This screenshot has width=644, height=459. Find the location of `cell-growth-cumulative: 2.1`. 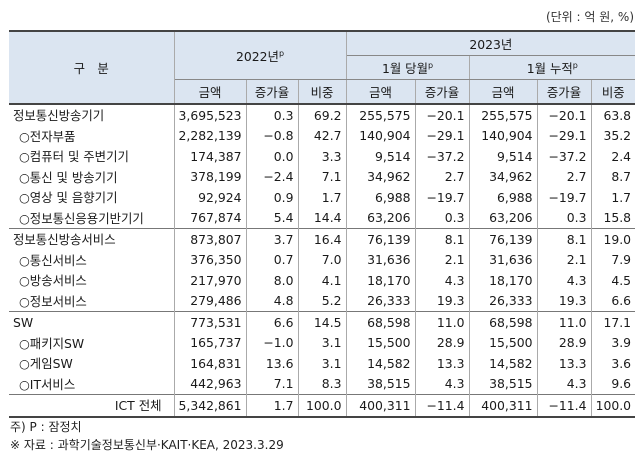

cell-growth-cumulative: 2.1 is located at coordinates (564, 259).